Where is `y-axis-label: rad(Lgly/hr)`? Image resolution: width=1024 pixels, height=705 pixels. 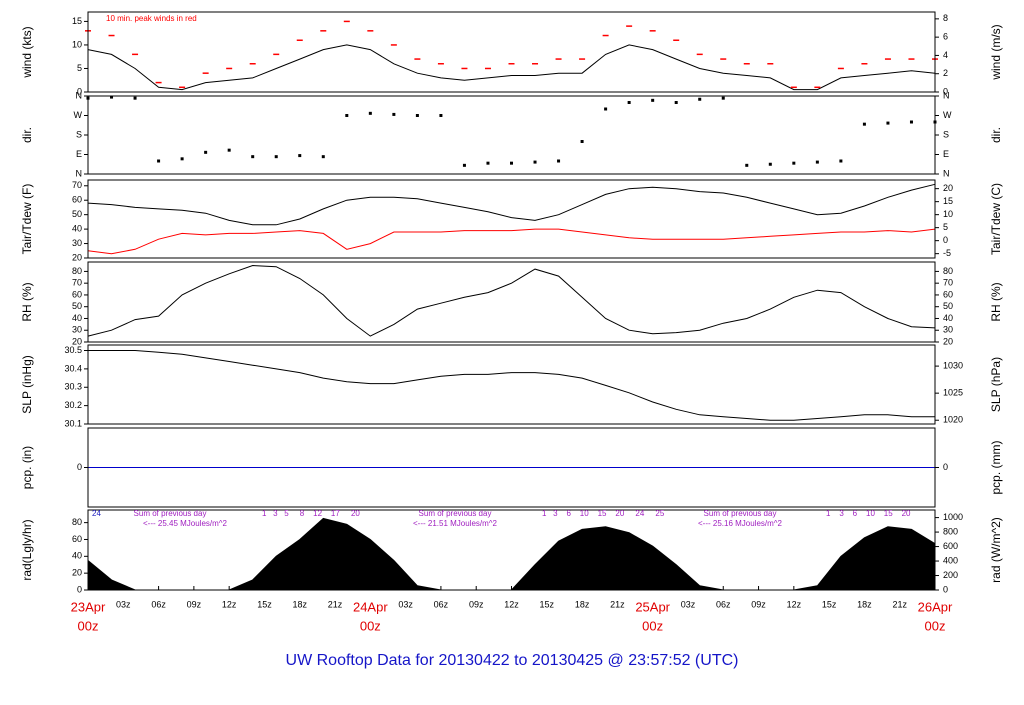 y-axis-label: rad(Lgly/hr) is located at coordinates (27, 549).